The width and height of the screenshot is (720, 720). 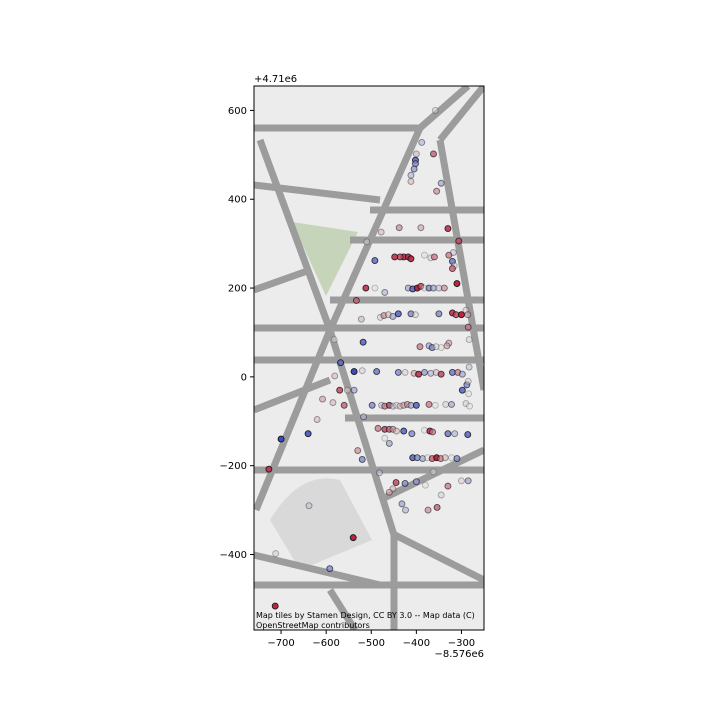 I want to click on x-tick-label: −300, so click(x=461, y=643).